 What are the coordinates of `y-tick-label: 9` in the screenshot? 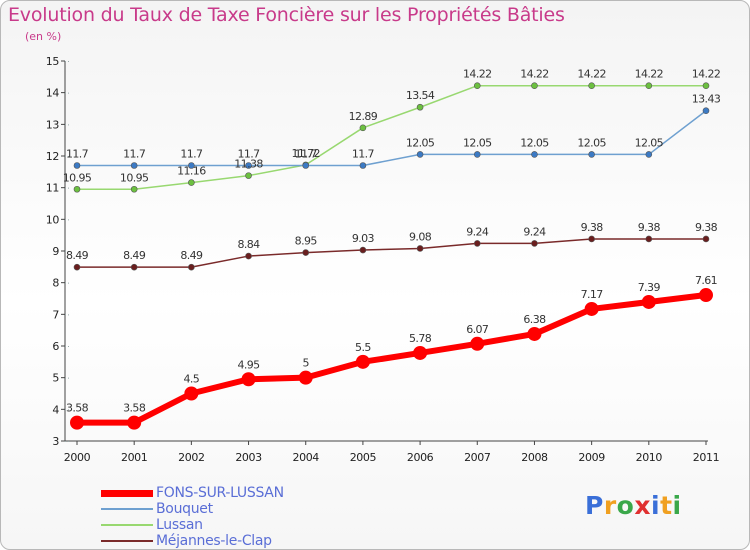 It's located at (55, 251).